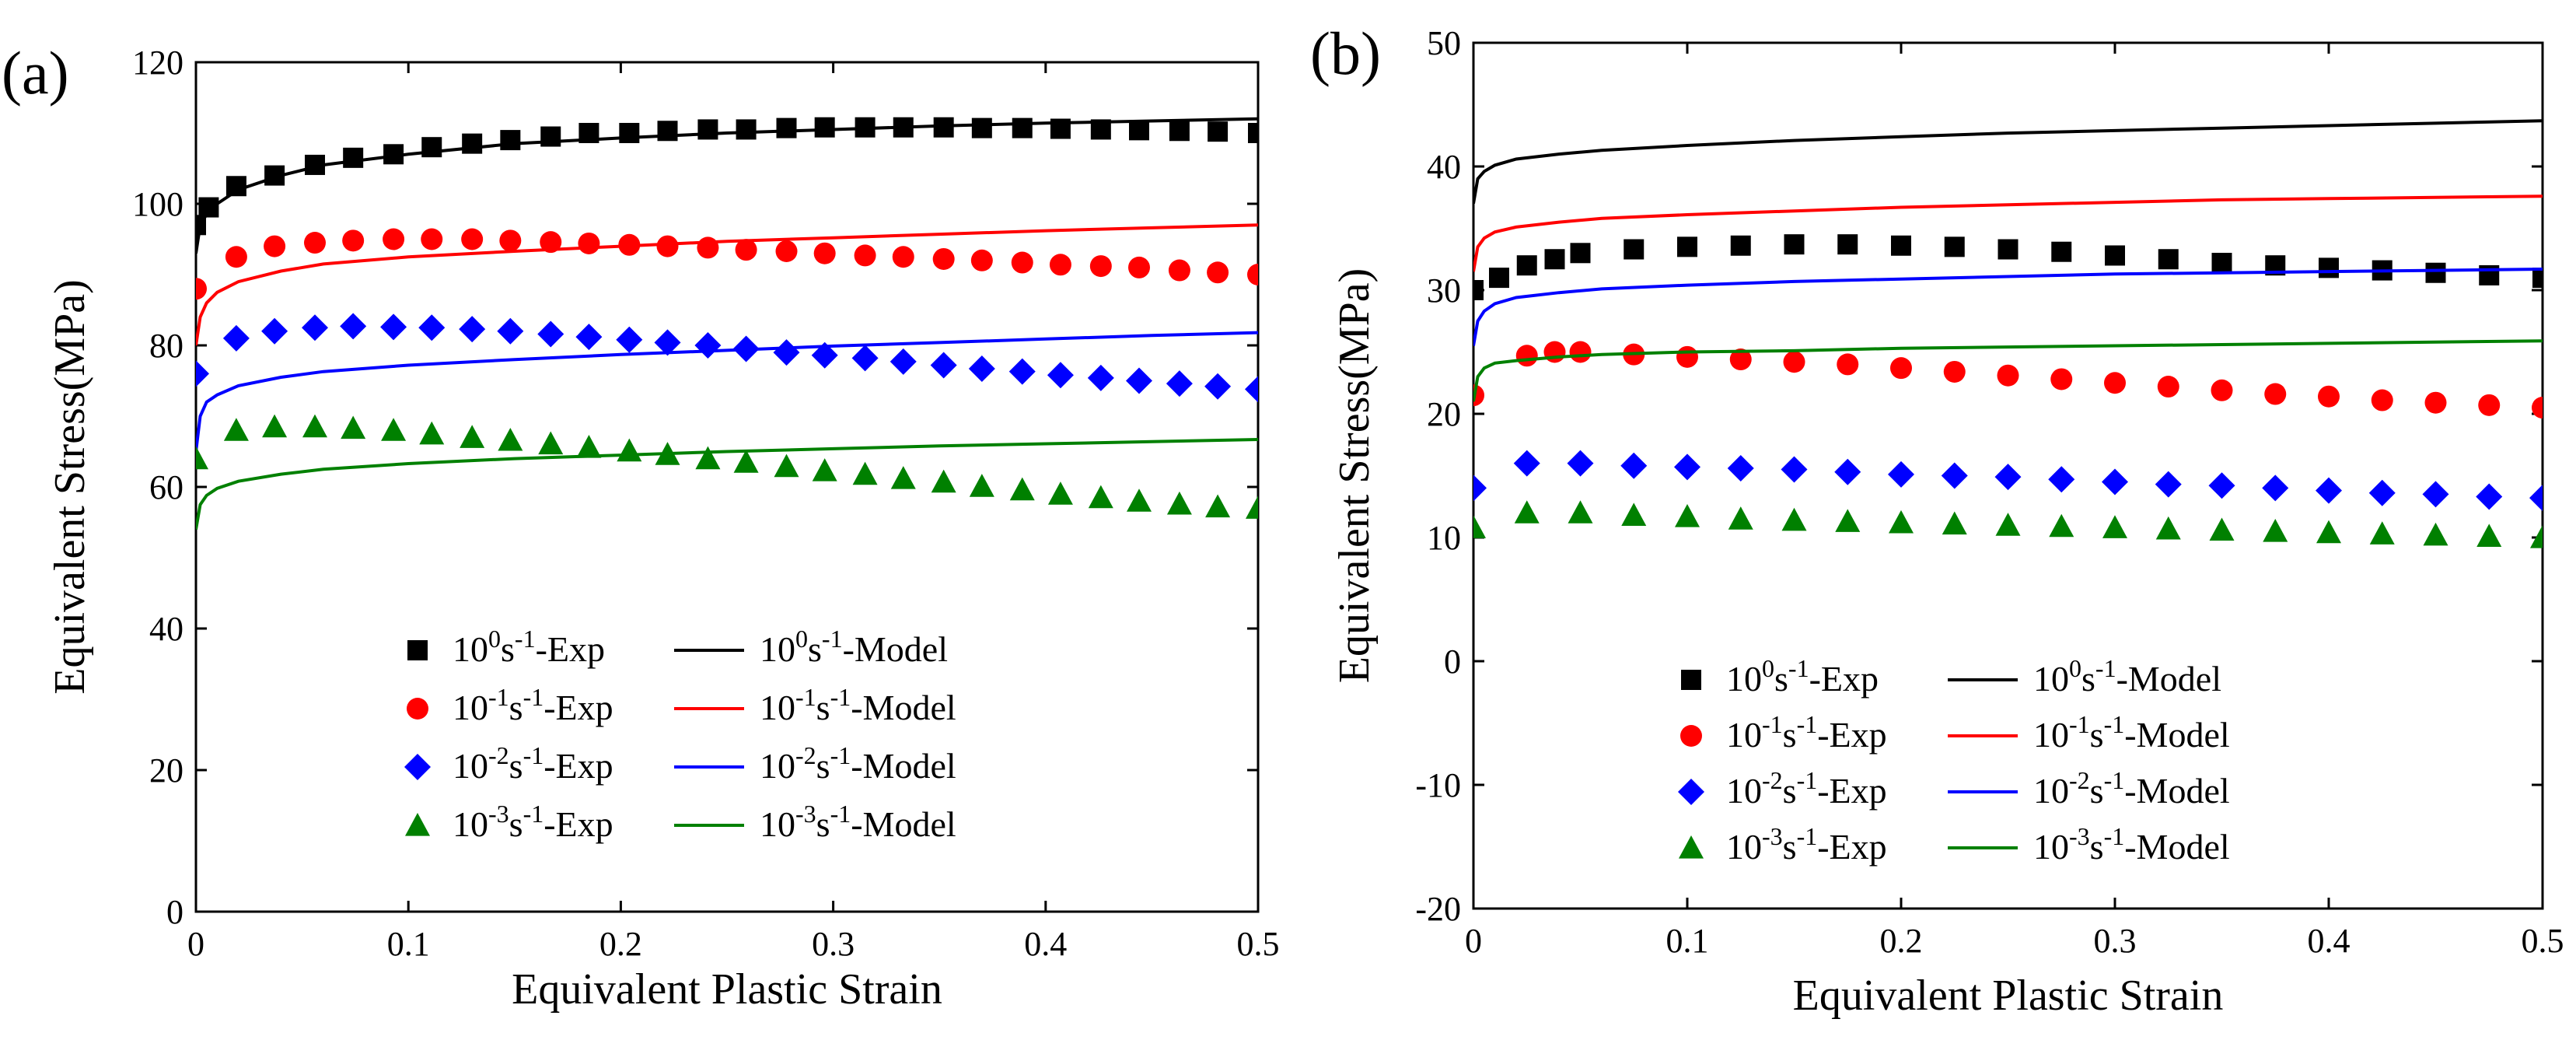 Image resolution: width=2576 pixels, height=1047 pixels. Describe the element at coordinates (1802, 676) in the screenshot. I see `legend-label-exp: 100s-1-Exp` at that location.